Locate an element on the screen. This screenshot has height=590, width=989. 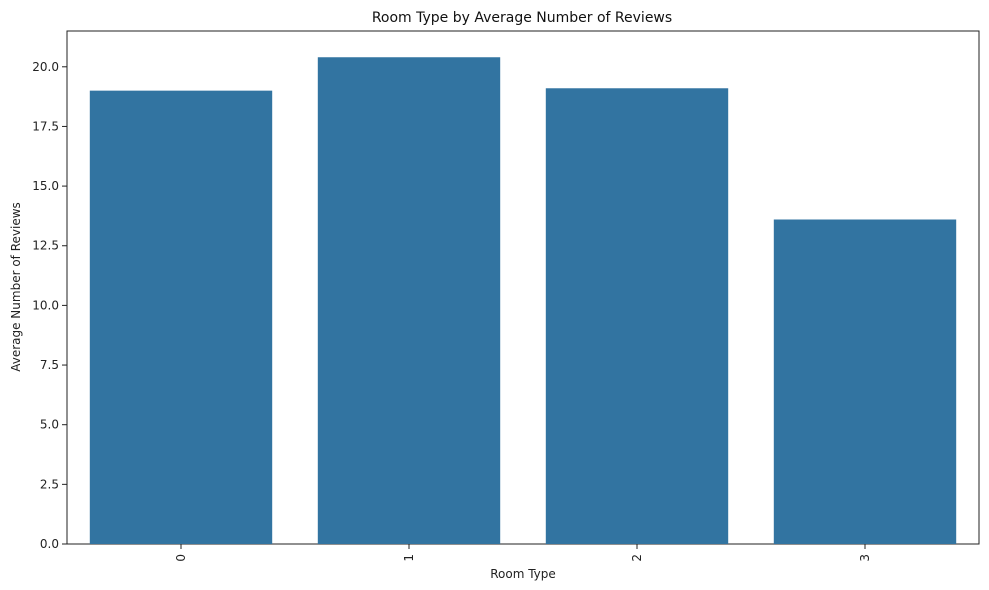
y-tick-label-2: 5.0 is located at coordinates (49, 425).